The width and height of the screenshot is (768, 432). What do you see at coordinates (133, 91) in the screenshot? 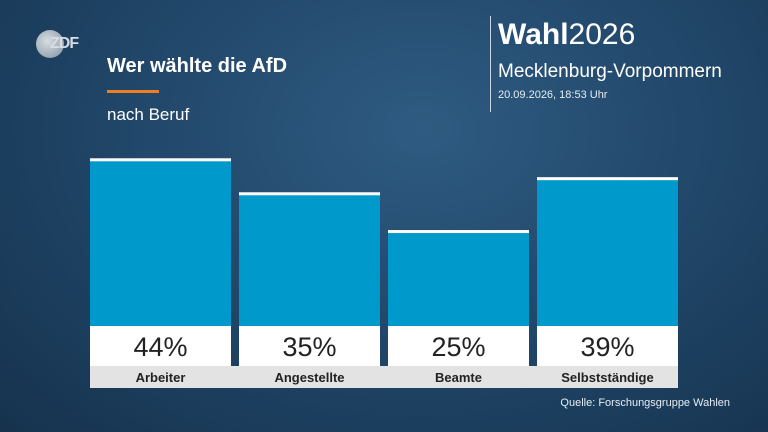
I see `title-accent-line` at bounding box center [133, 91].